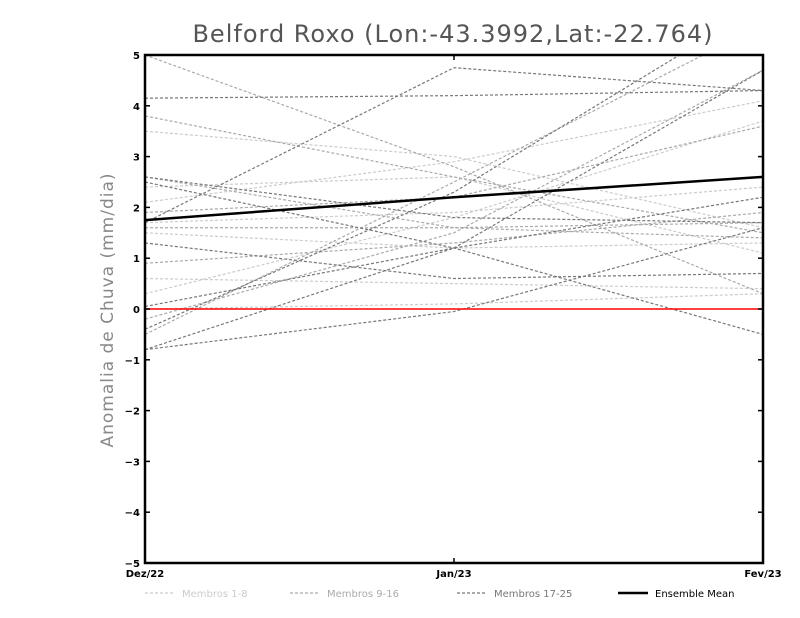 This screenshot has height=618, width=800. I want to click on x-tick-label: Fev/23, so click(762, 574).